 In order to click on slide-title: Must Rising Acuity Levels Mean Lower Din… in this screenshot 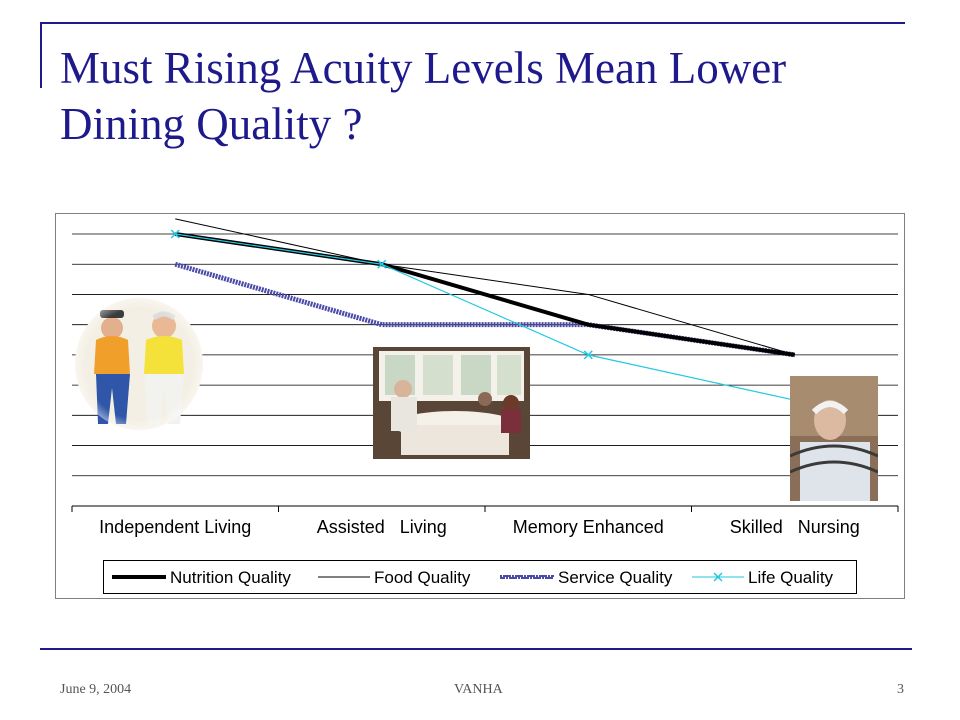, I will do `click(423, 96)`.